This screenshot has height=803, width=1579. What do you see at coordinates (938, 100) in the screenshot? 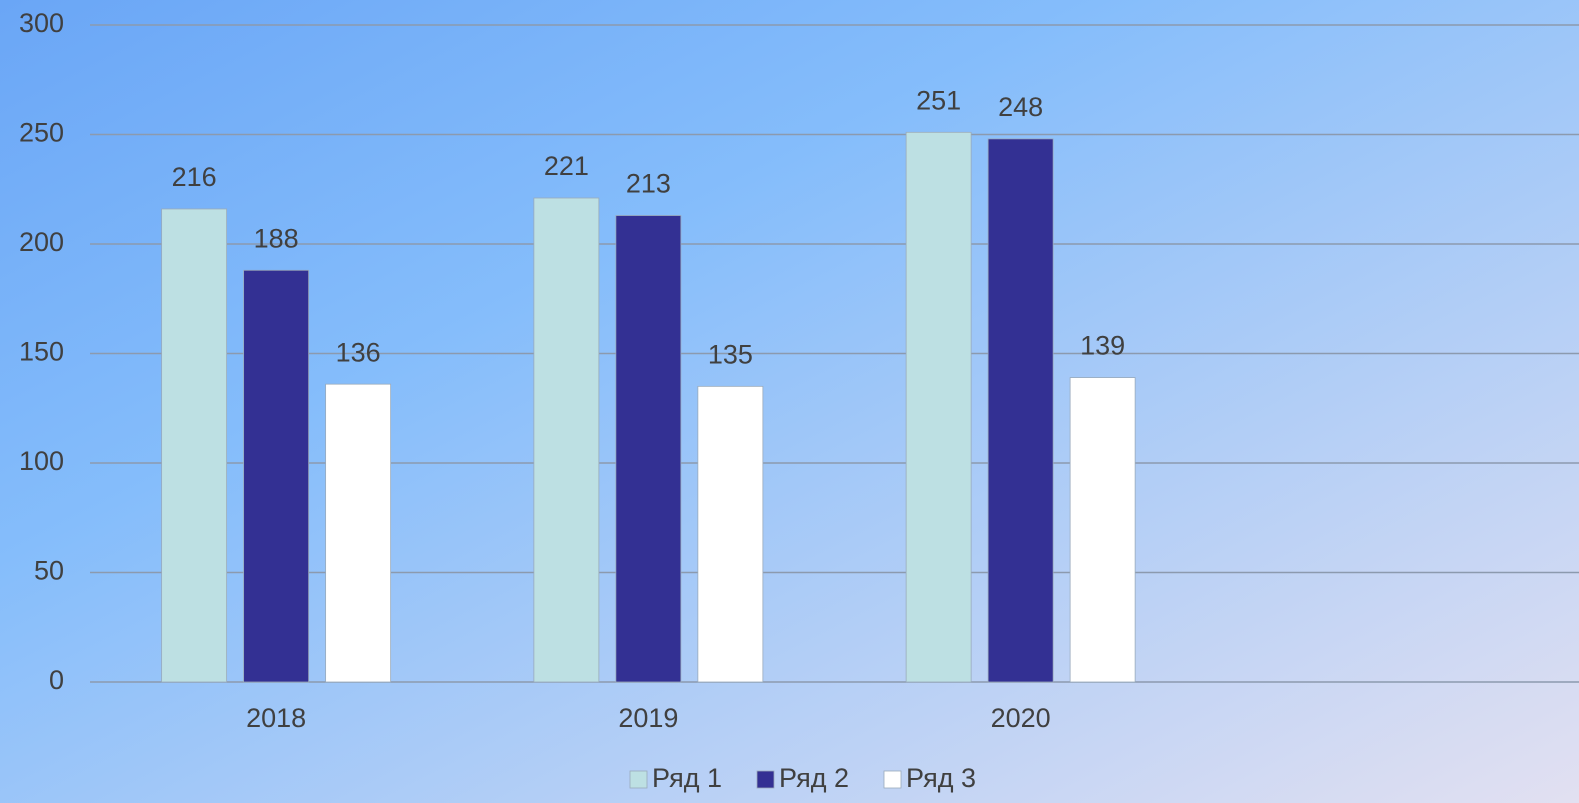
I see `data-label: 251` at bounding box center [938, 100].